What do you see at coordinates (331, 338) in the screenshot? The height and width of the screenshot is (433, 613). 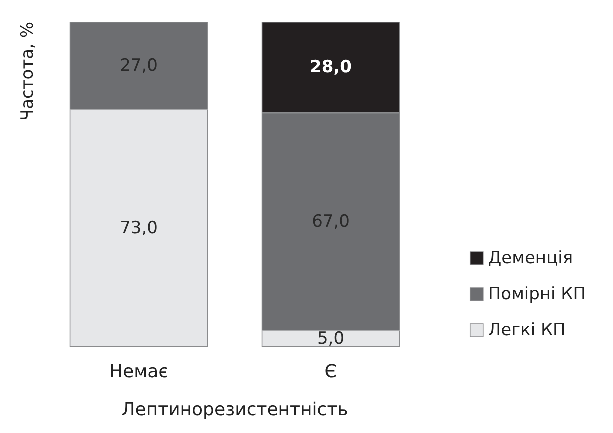 I see `data-label: 5,0` at bounding box center [331, 338].